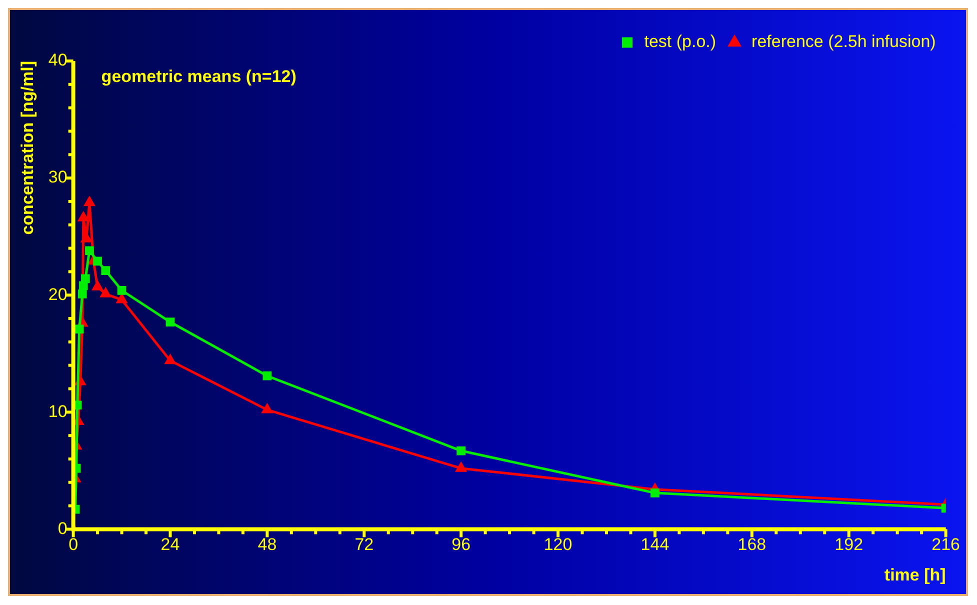  Describe the element at coordinates (58, 411) in the screenshot. I see `y-tick-label: 10` at that location.